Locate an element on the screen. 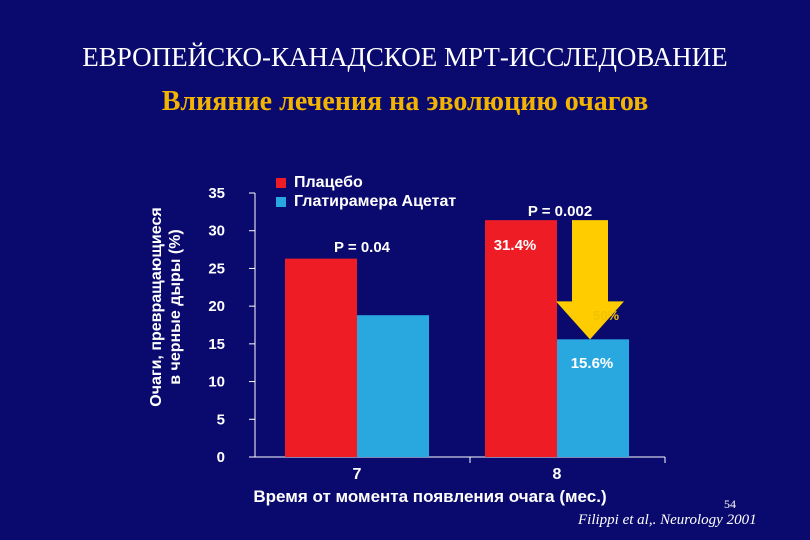 The height and width of the screenshot is (540, 810). p-value-month8: P = 0.002 is located at coordinates (560, 211).